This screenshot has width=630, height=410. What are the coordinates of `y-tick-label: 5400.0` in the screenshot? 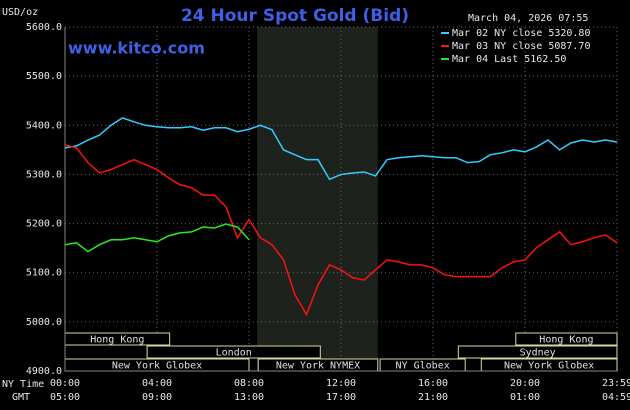 It's located at (44, 125).